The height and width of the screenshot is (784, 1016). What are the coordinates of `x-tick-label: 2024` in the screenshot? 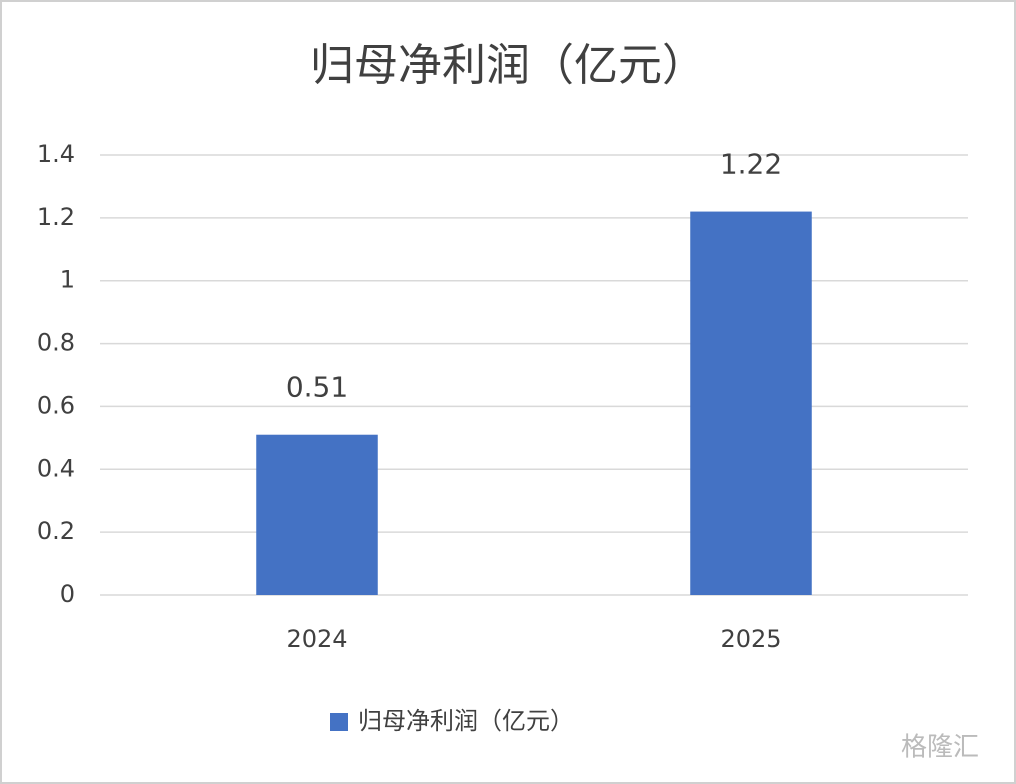 It's located at (316, 639).